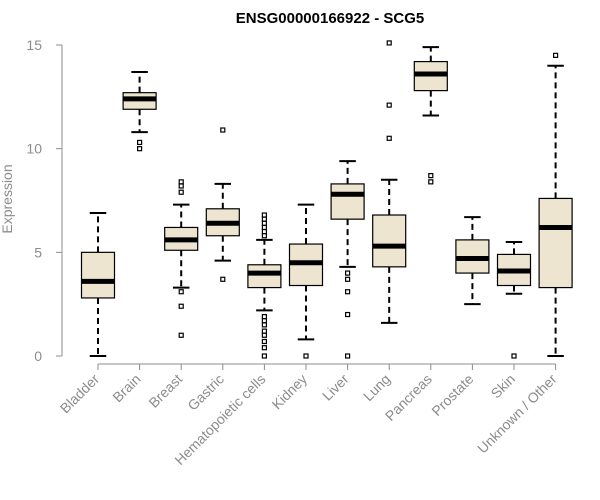 This screenshot has width=600, height=500. What do you see at coordinates (306, 281) in the screenshot?
I see `box-group-kidney` at bounding box center [306, 281].